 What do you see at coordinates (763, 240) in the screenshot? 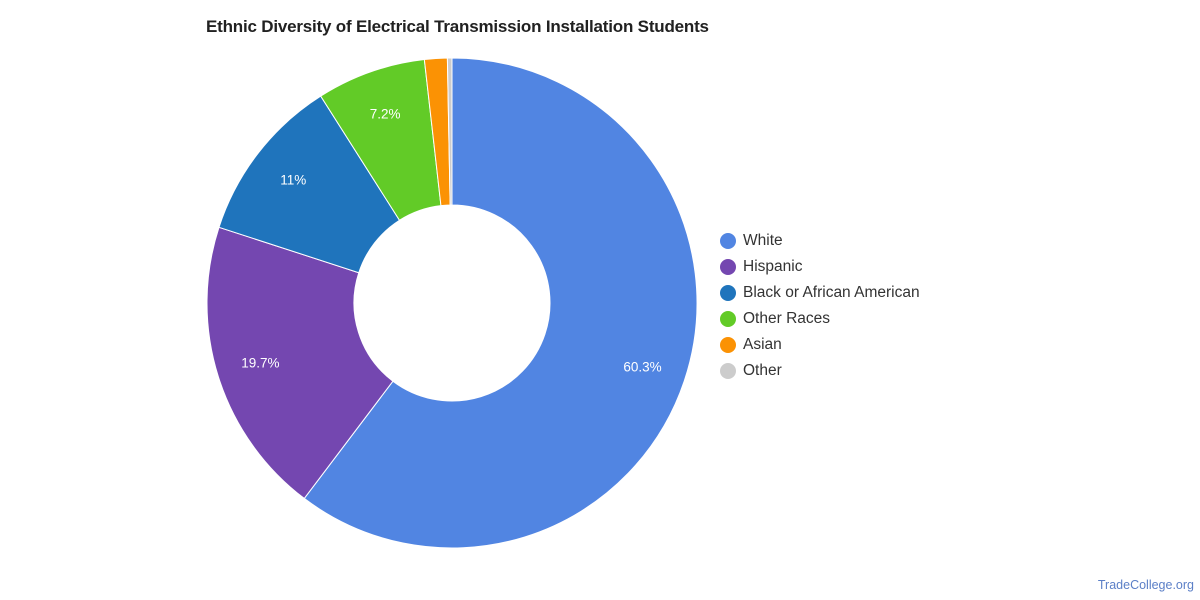
I see `legend-label: White` at bounding box center [763, 240].